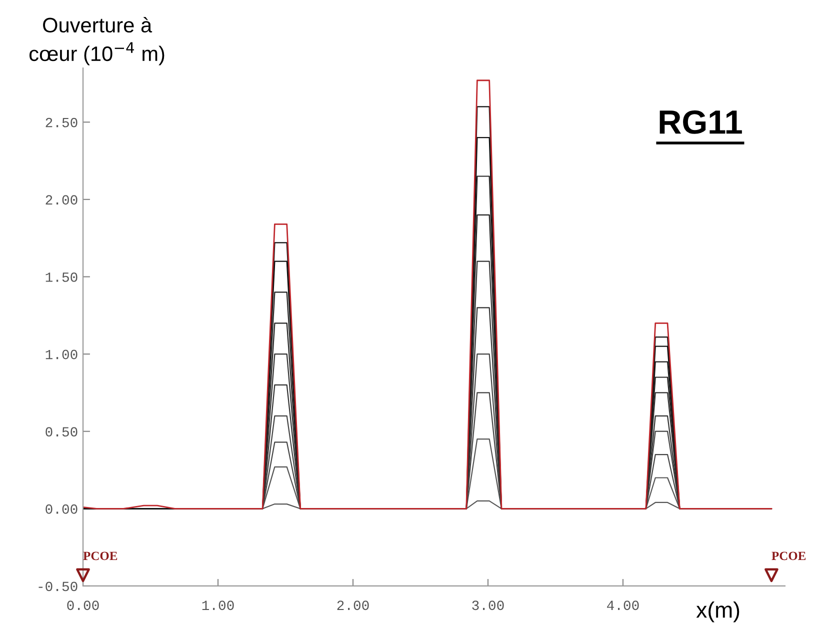  What do you see at coordinates (218, 605) in the screenshot?
I see `x-tick-label: 1.00` at bounding box center [218, 605].